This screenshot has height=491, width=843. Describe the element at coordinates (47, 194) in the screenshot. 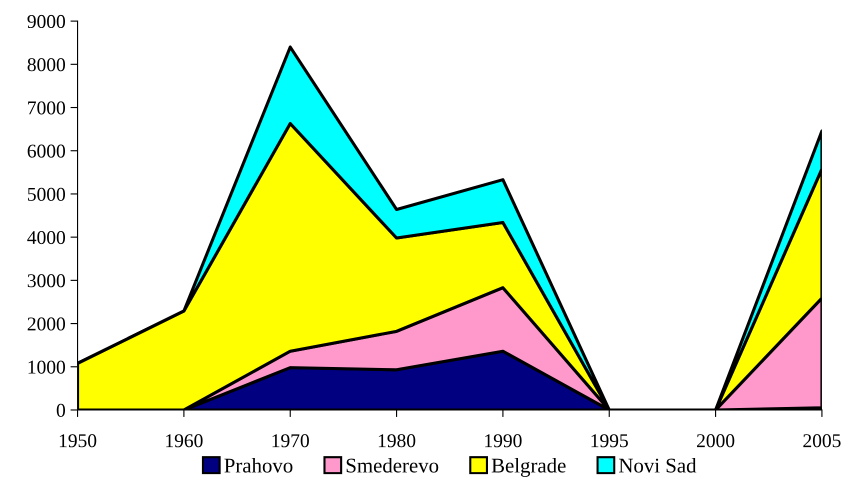

I see `y-tick-label: 5000` at that location.